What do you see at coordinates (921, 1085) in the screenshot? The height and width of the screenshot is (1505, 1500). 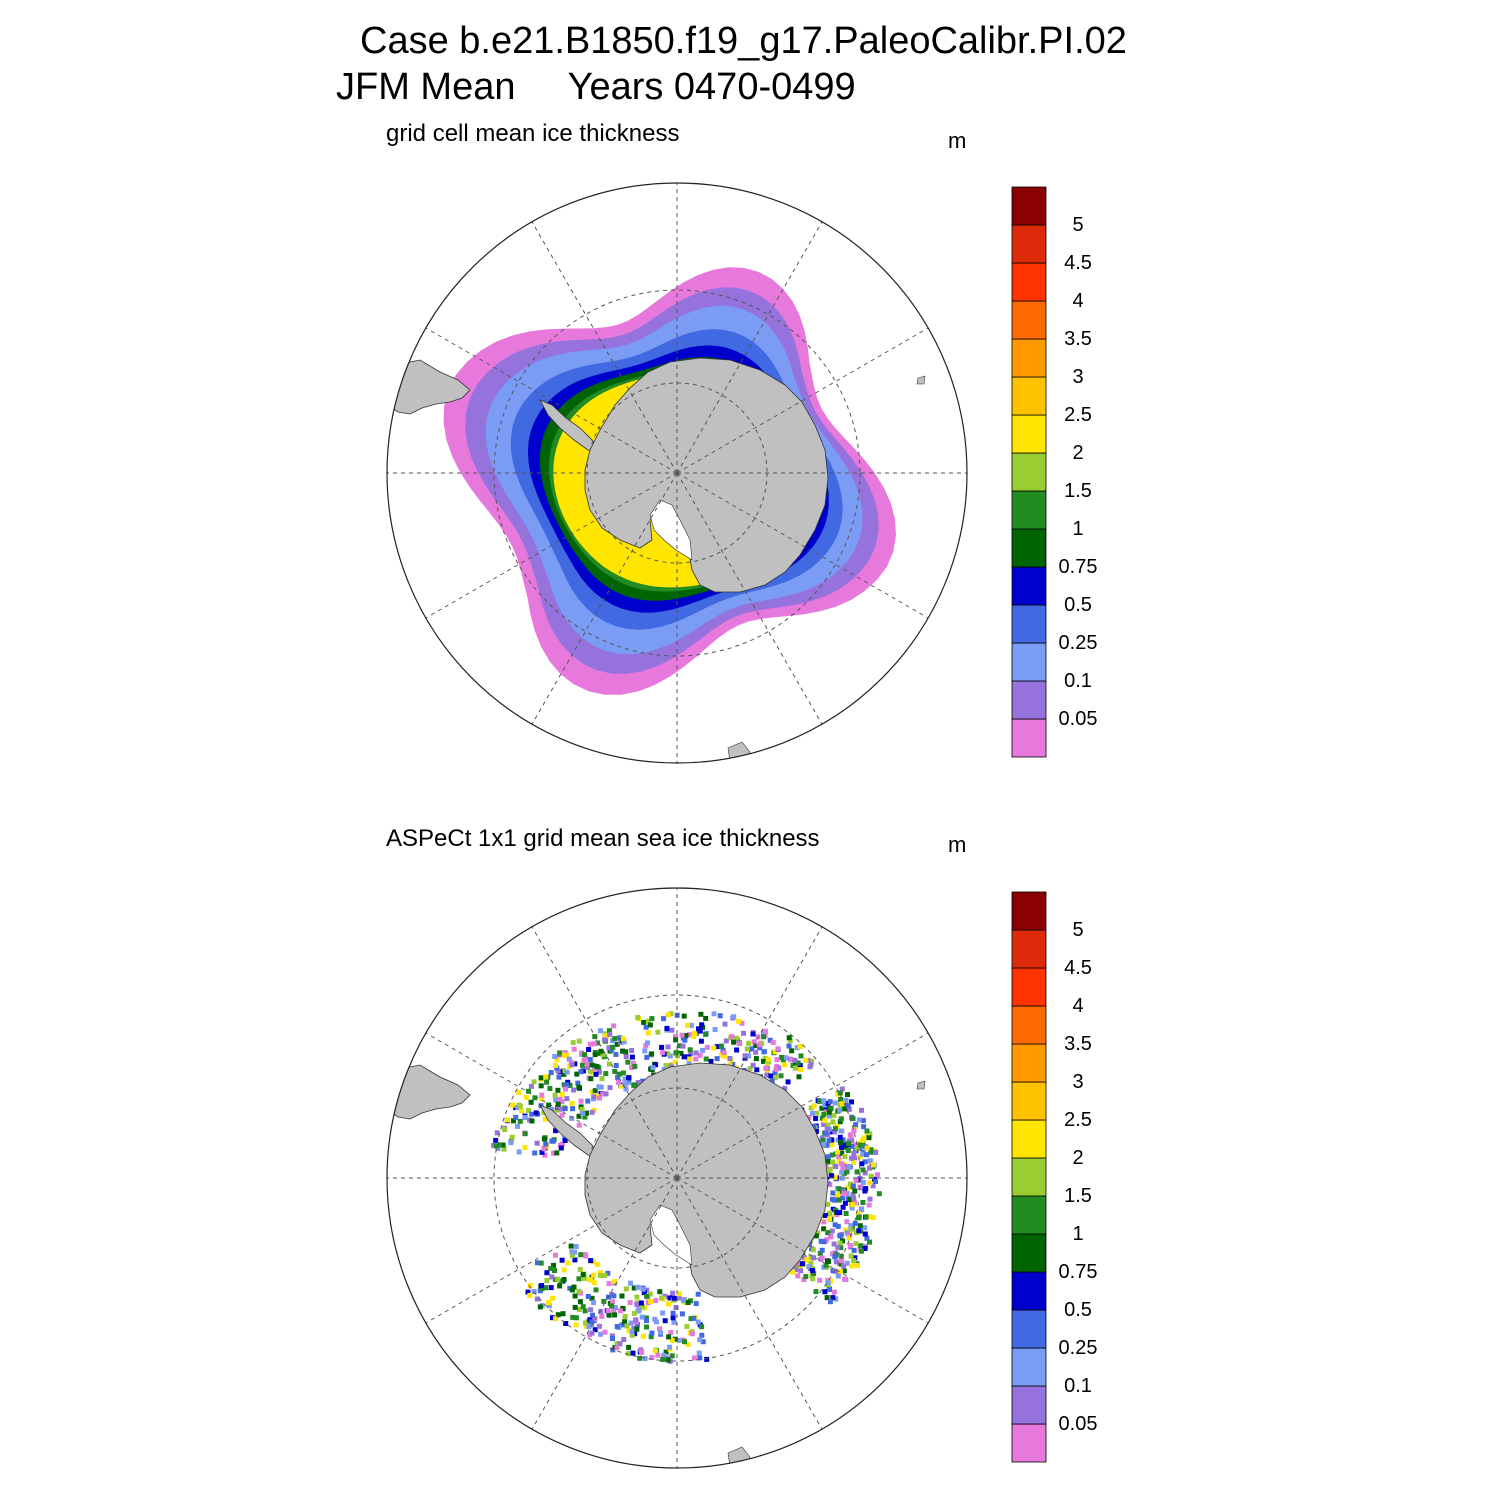 I see `land-island-east` at bounding box center [921, 1085].